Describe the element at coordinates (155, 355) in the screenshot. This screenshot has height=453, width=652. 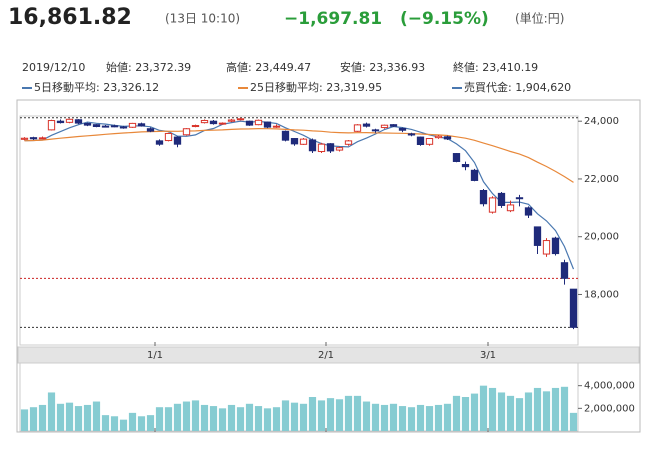
I see `x-tick-label: 1/1` at that location.